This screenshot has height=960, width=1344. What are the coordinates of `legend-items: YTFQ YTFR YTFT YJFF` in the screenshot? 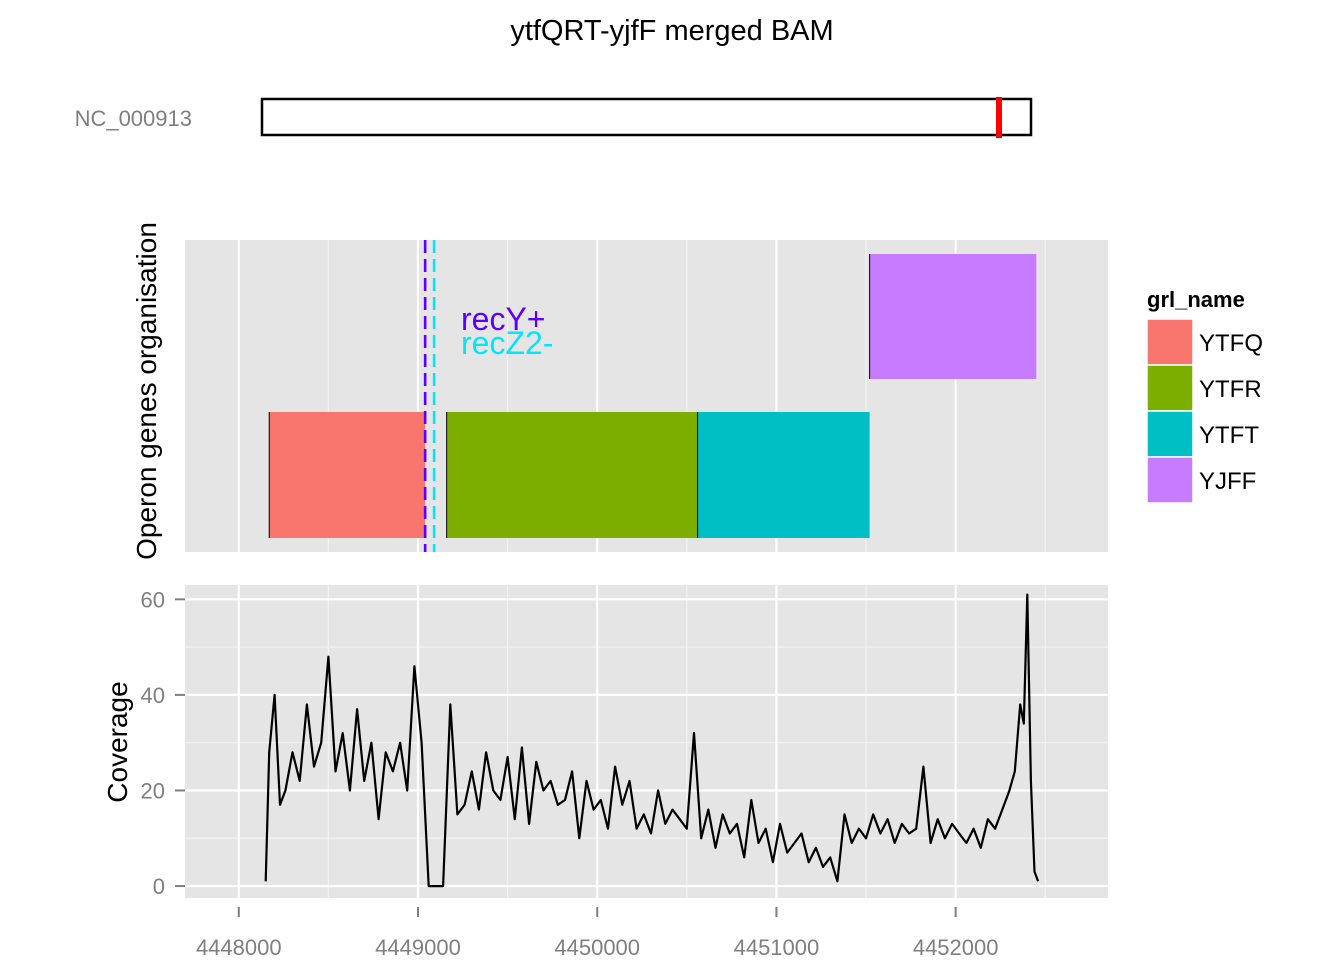 It's located at (1204, 411).